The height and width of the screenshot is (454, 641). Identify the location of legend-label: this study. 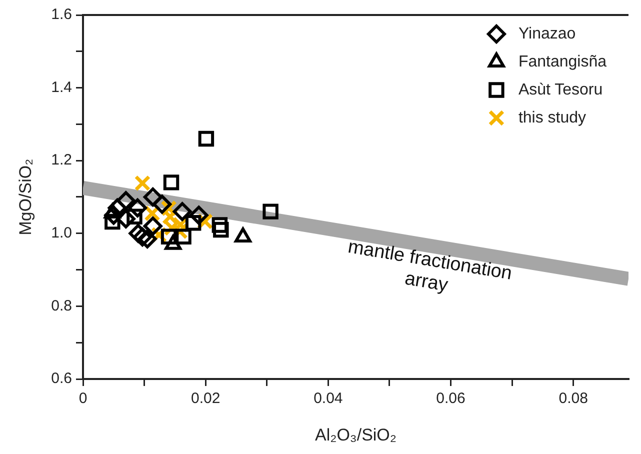
(552, 117).